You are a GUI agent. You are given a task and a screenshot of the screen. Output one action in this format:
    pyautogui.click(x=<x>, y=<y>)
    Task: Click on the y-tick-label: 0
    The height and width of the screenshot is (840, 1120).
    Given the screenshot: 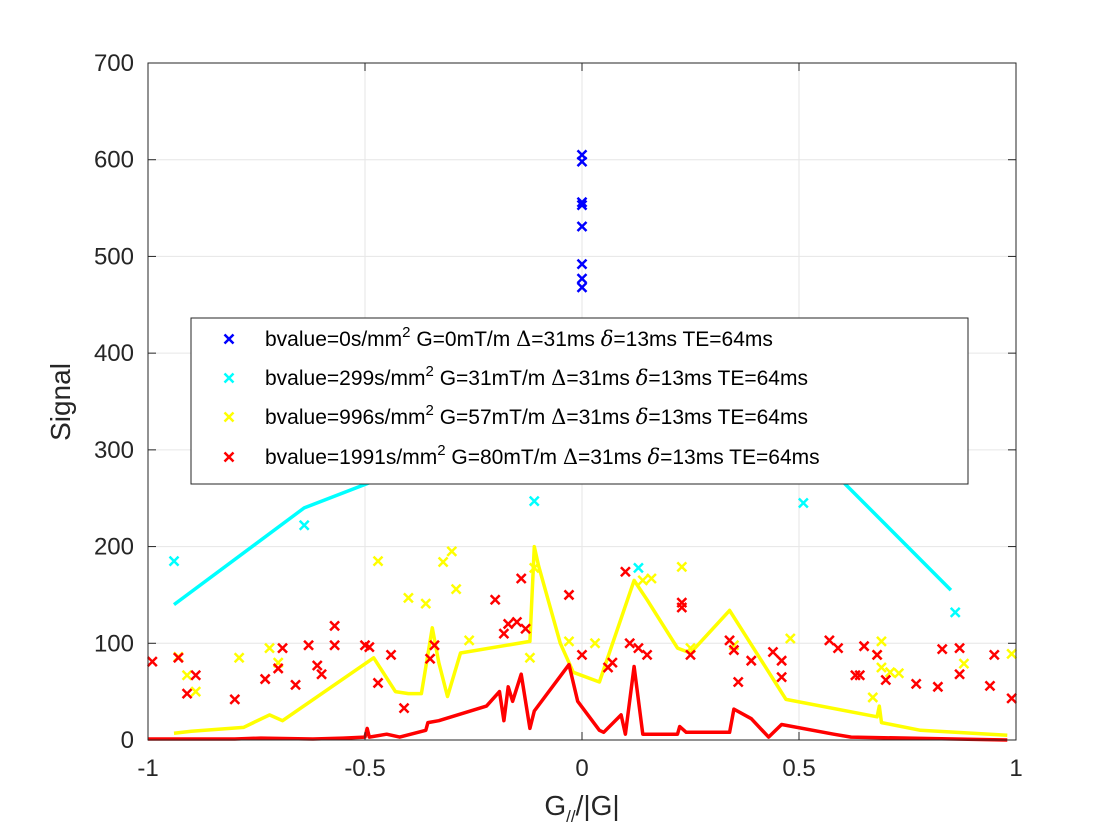 What is the action you would take?
    pyautogui.click(x=127, y=740)
    